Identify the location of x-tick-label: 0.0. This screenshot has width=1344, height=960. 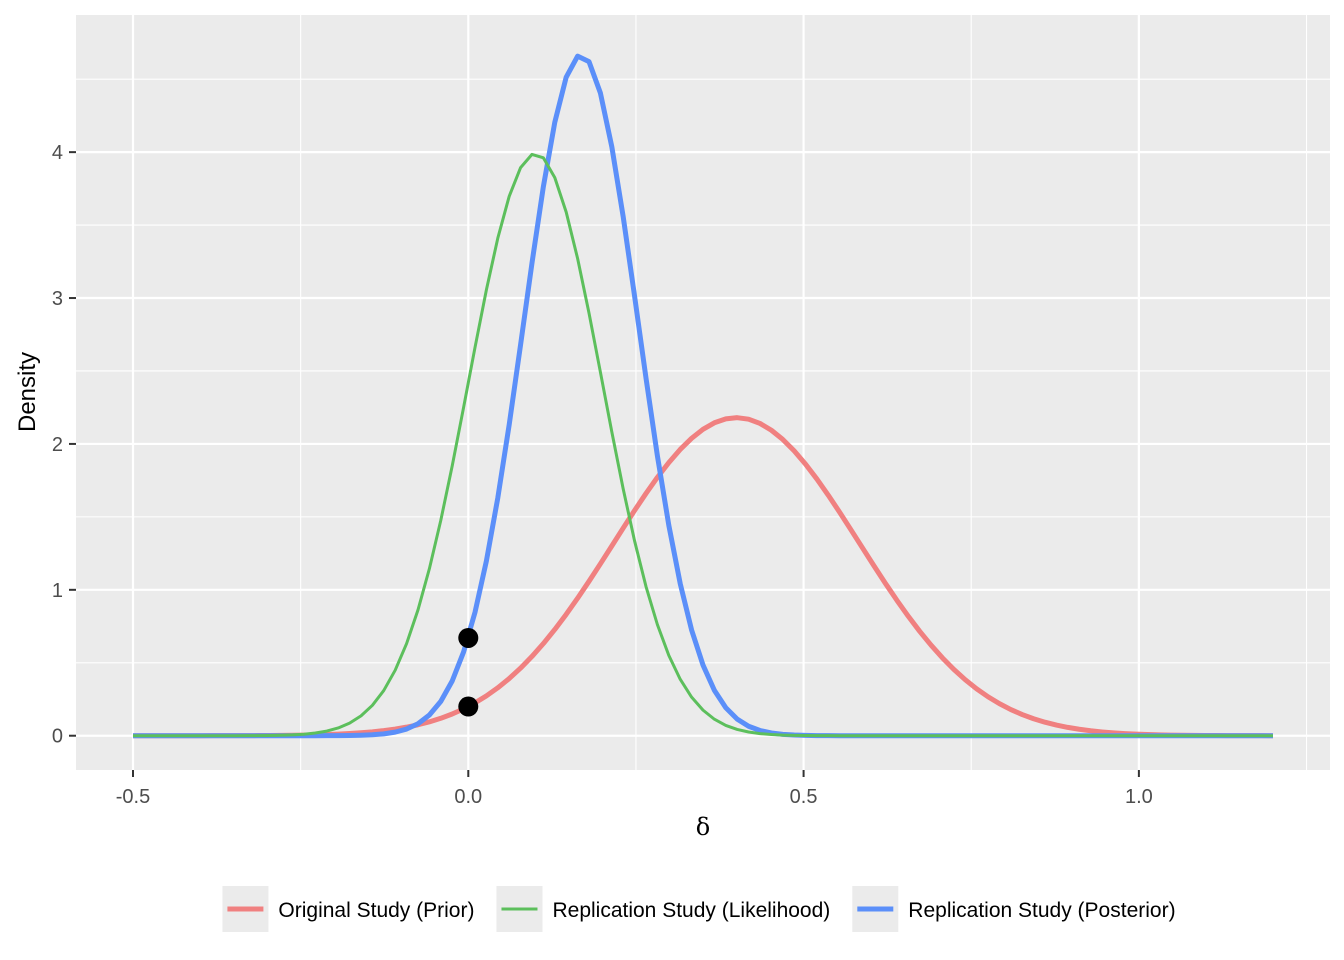
(468, 797).